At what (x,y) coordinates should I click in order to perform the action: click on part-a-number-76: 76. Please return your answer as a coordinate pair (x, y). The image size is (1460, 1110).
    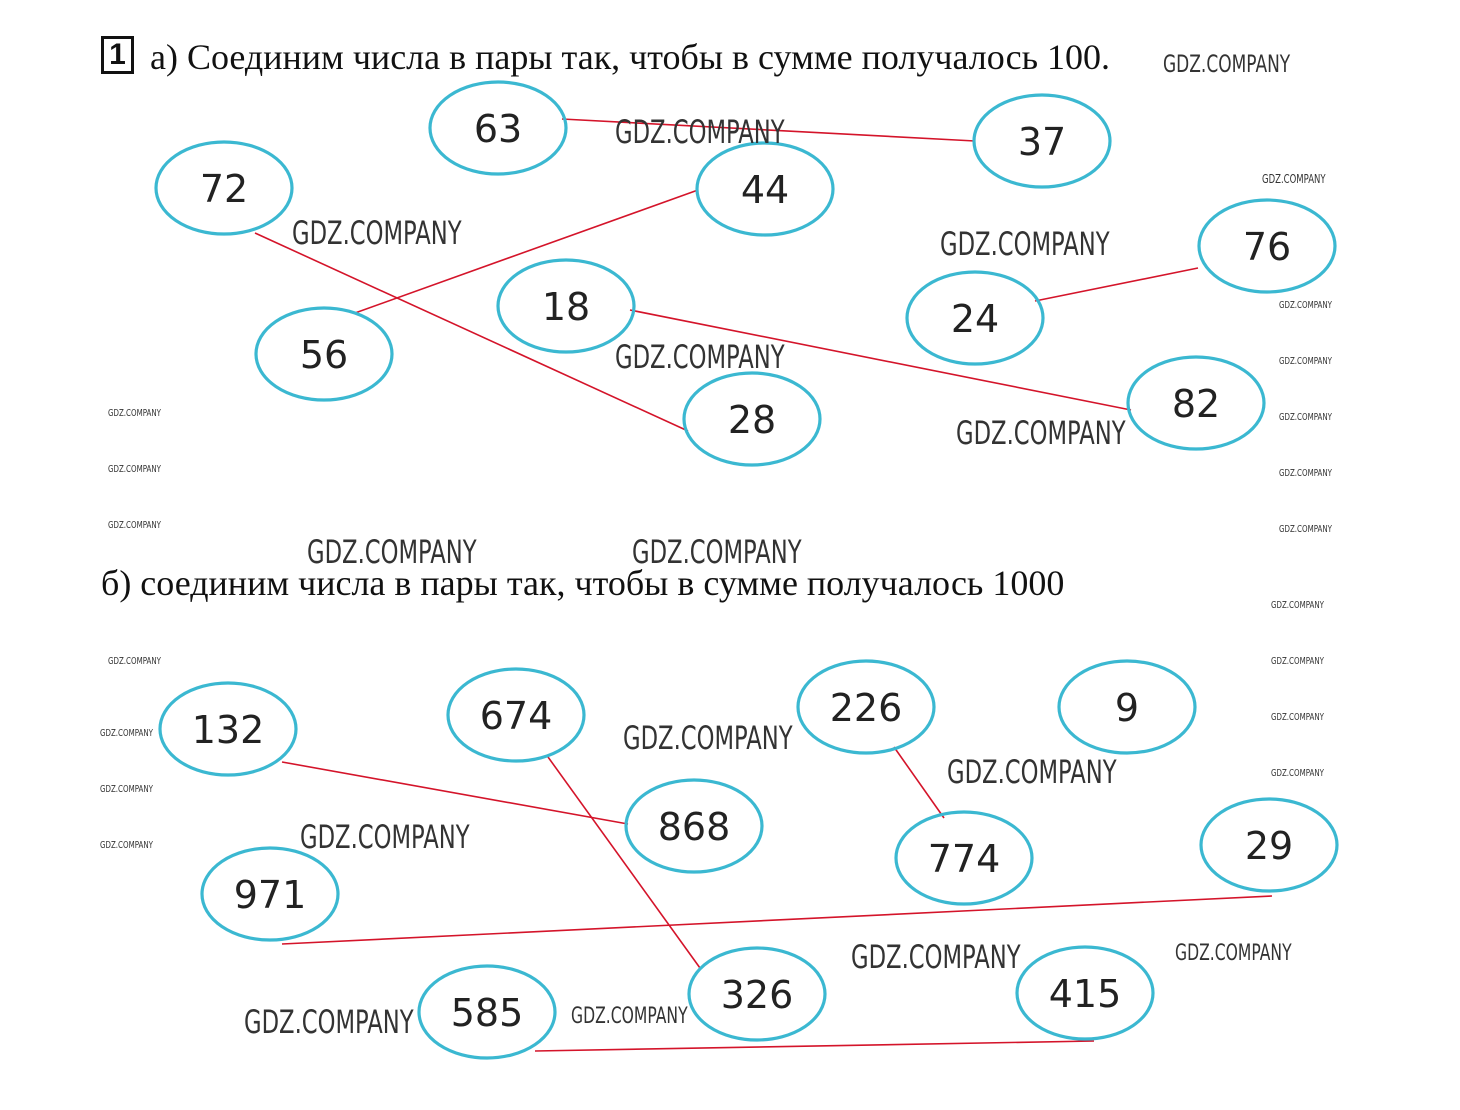
    Looking at the image, I should click on (1267, 246).